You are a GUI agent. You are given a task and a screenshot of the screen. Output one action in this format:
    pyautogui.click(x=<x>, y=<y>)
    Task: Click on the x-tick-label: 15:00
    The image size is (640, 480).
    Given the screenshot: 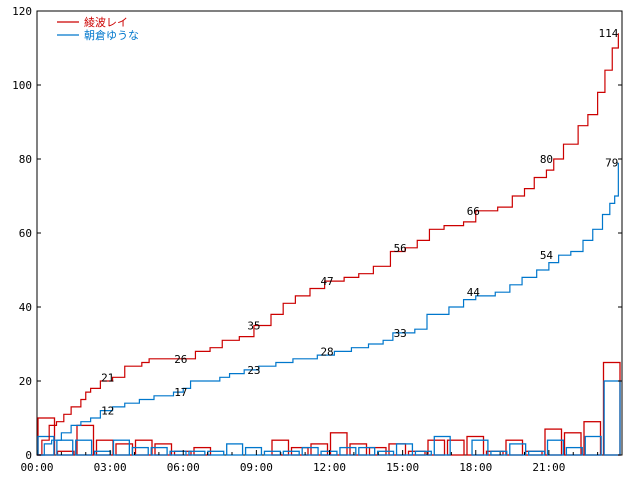 What is the action you would take?
    pyautogui.click(x=402, y=467)
    